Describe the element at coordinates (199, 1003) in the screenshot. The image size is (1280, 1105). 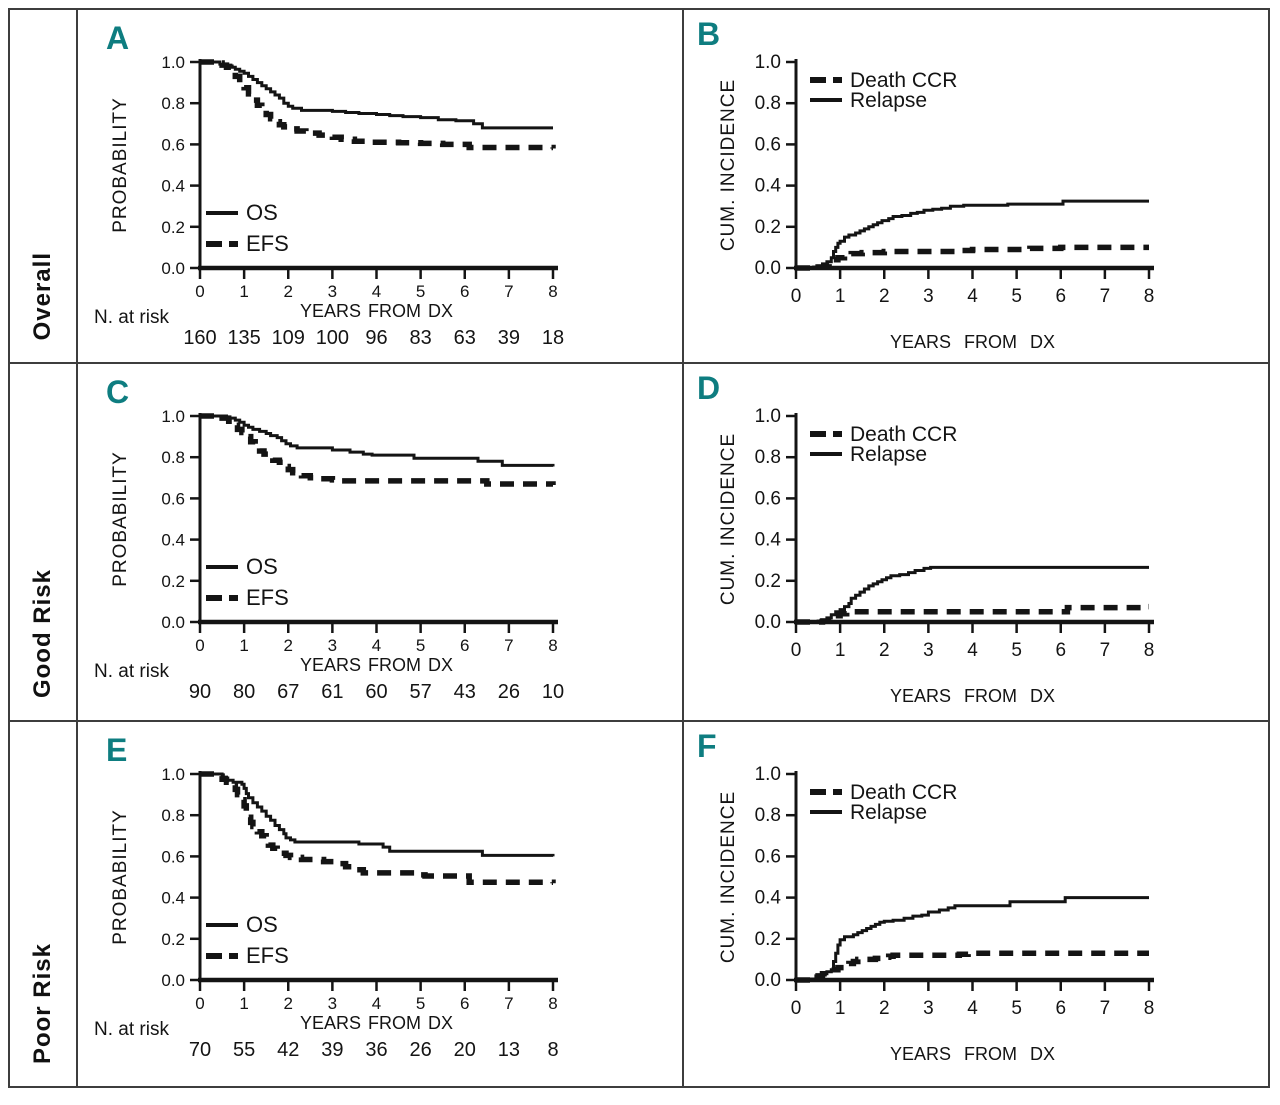
I see `x-tick-label: 0` at that location.